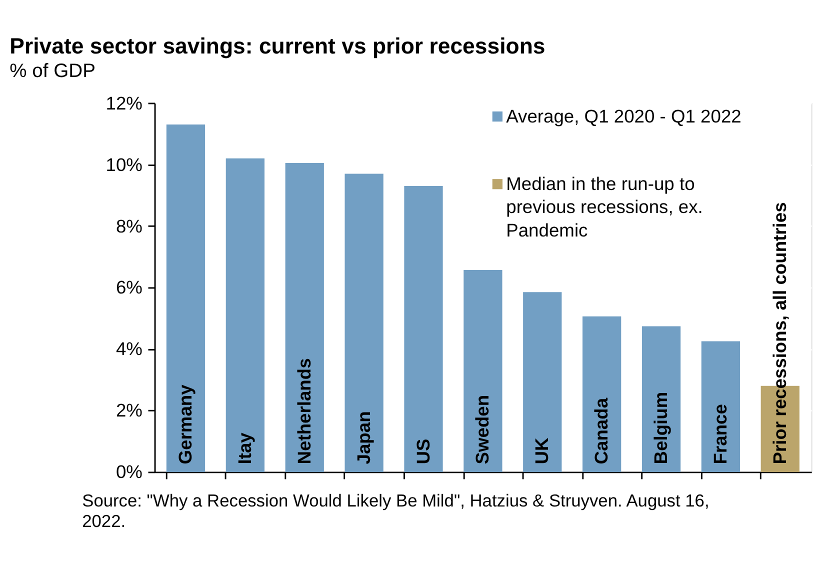  What do you see at coordinates (624, 115) in the screenshot?
I see `legend-label: Average, Q1 2020 - Q1 2022` at bounding box center [624, 115].